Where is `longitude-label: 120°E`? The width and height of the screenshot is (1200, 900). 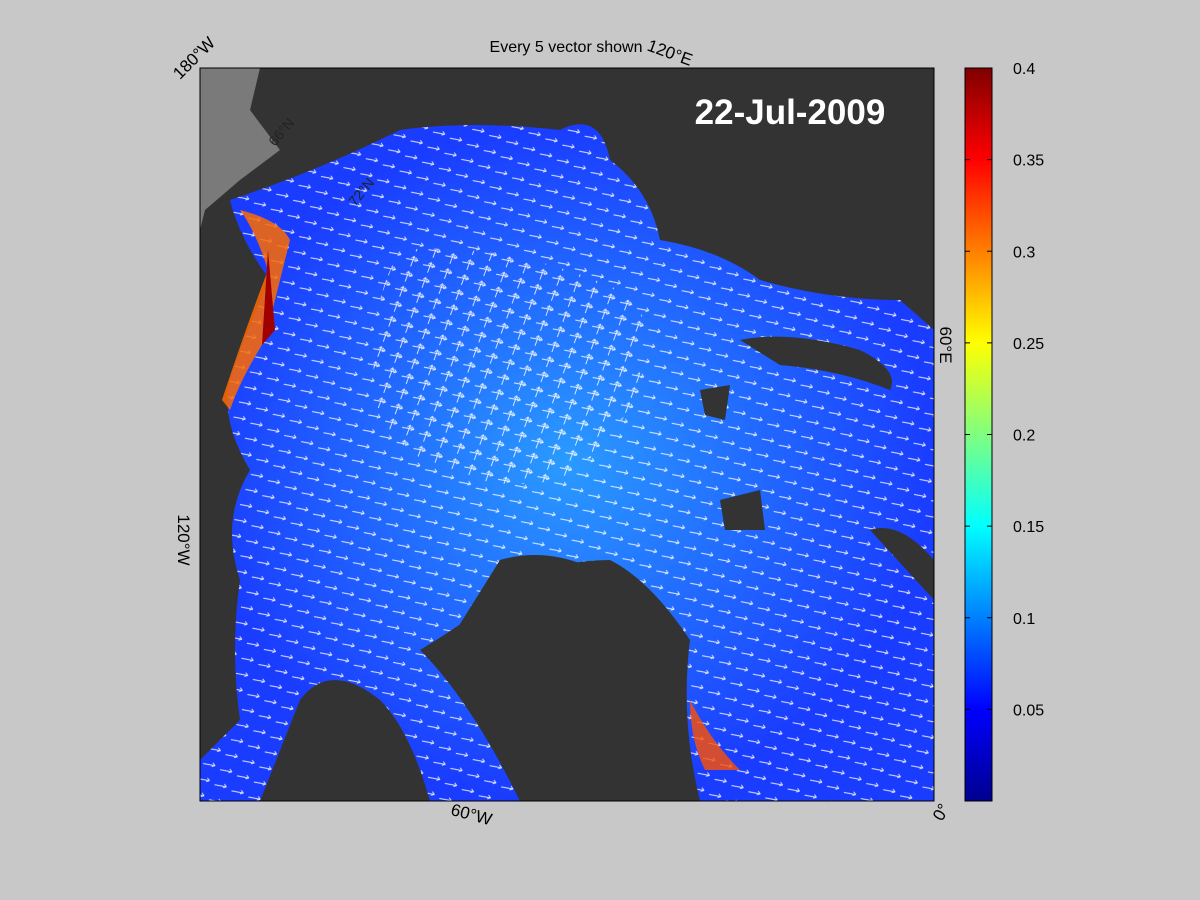 longitude-label: 120°E is located at coordinates (670, 53).